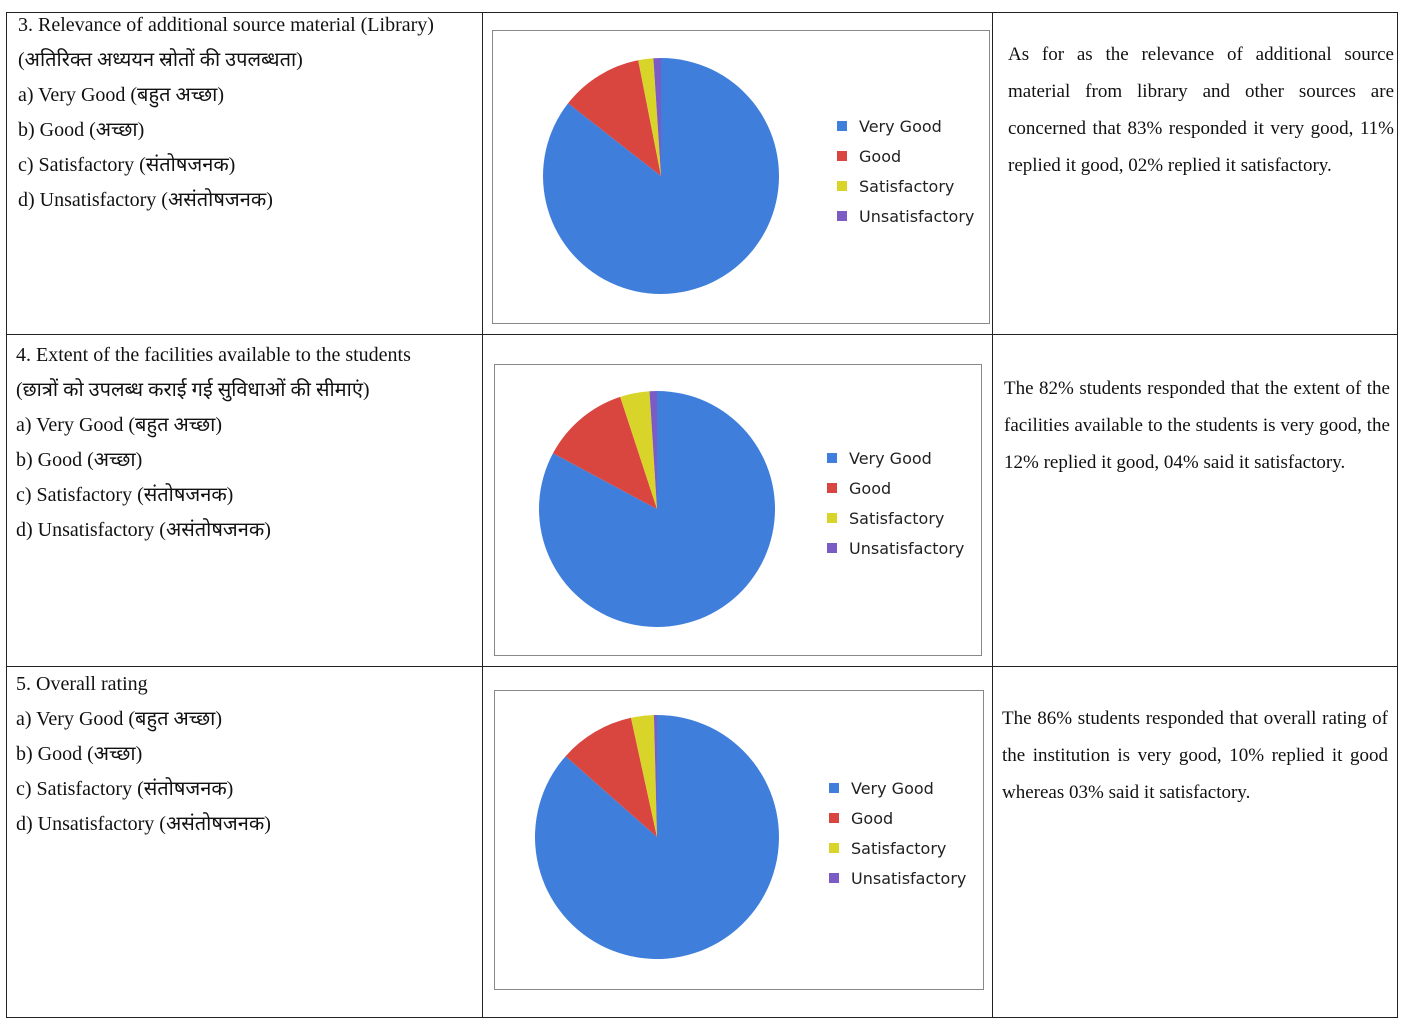  What do you see at coordinates (1397, 515) in the screenshot?
I see `table-border-right` at bounding box center [1397, 515].